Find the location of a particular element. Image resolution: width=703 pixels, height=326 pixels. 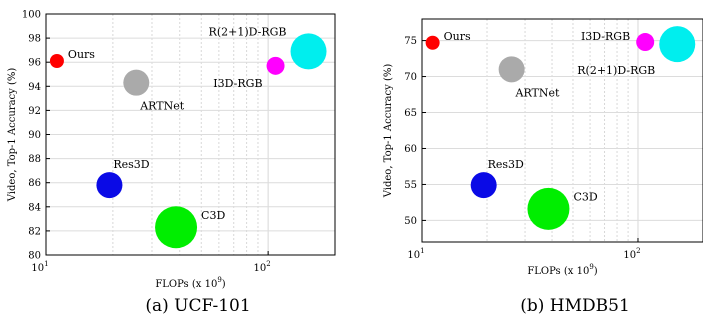

y-tick-label: 86 is located at coordinates (34, 183).